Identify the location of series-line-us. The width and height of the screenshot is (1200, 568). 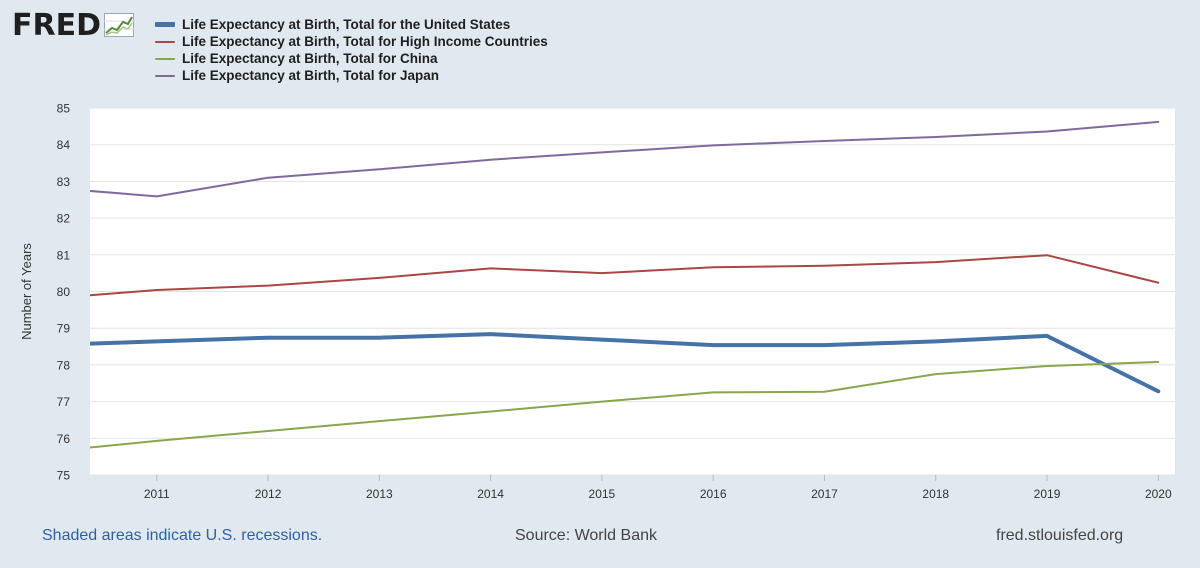
(625, 363).